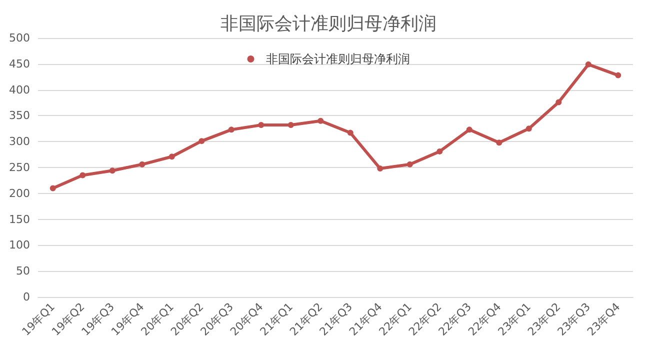 The image size is (657, 349). Describe the element at coordinates (19, 167) in the screenshot. I see `y-tick-label: 250` at that location.